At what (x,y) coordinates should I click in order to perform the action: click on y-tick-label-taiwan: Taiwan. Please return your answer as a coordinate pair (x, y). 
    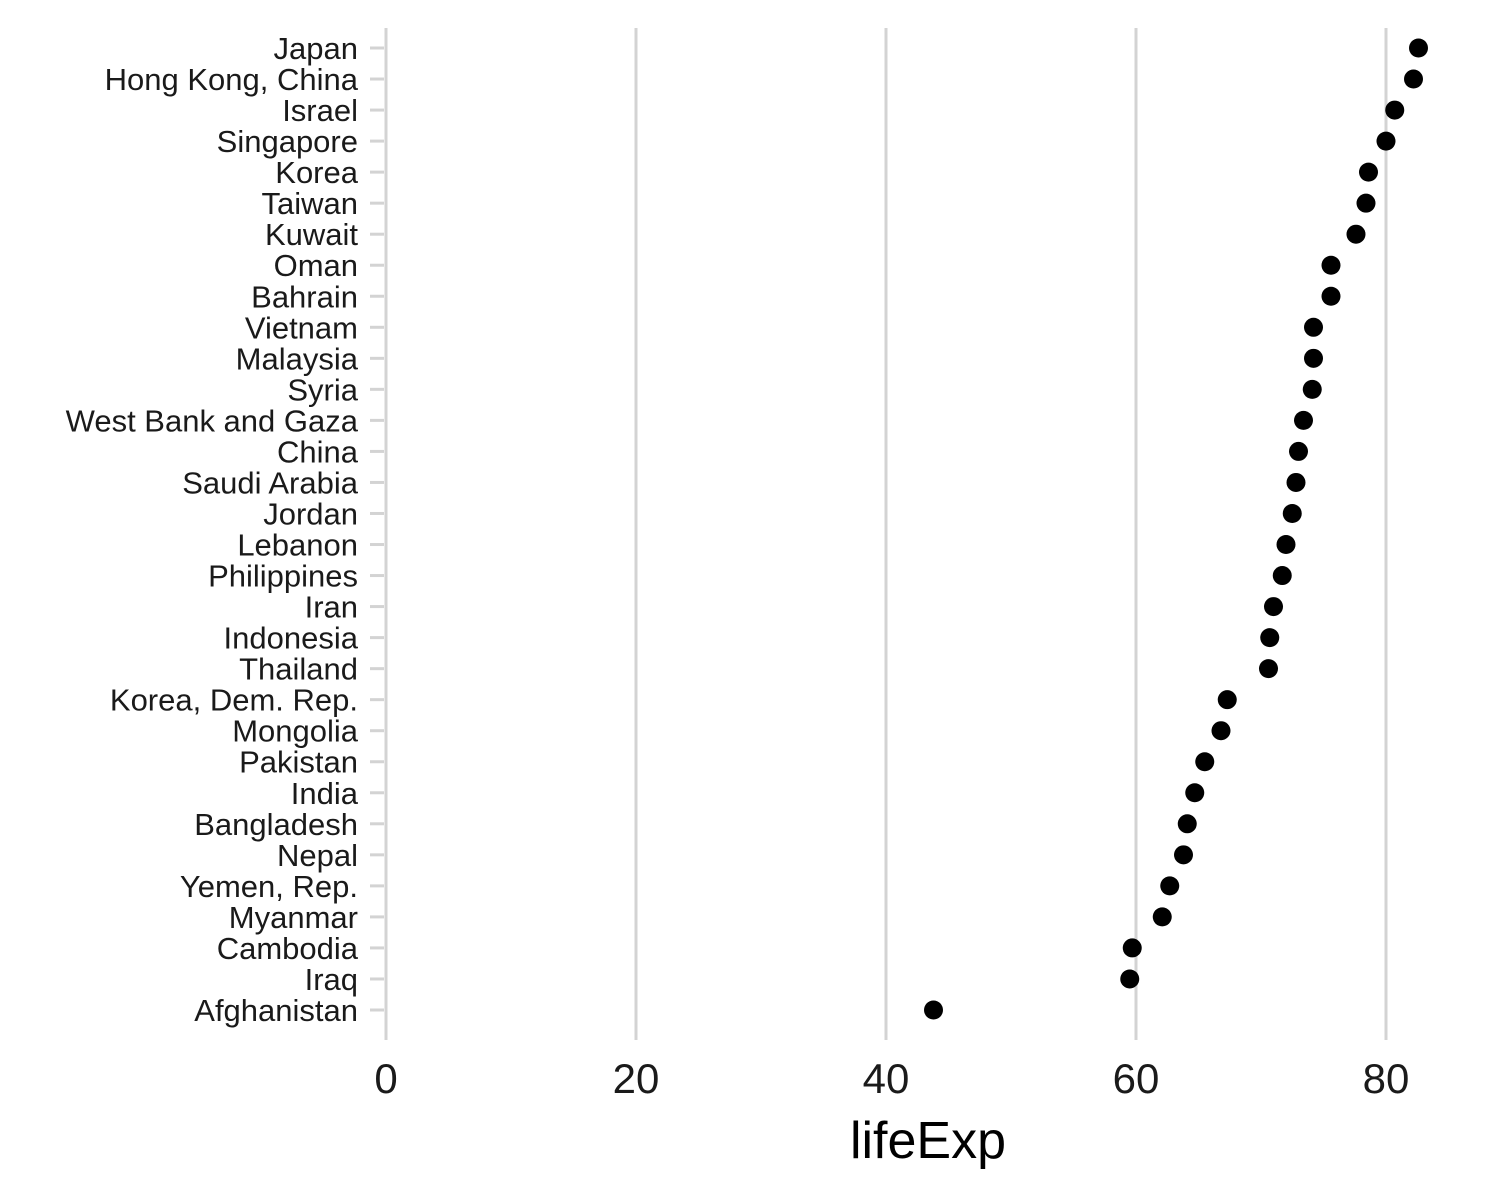
    Looking at the image, I should click on (310, 203).